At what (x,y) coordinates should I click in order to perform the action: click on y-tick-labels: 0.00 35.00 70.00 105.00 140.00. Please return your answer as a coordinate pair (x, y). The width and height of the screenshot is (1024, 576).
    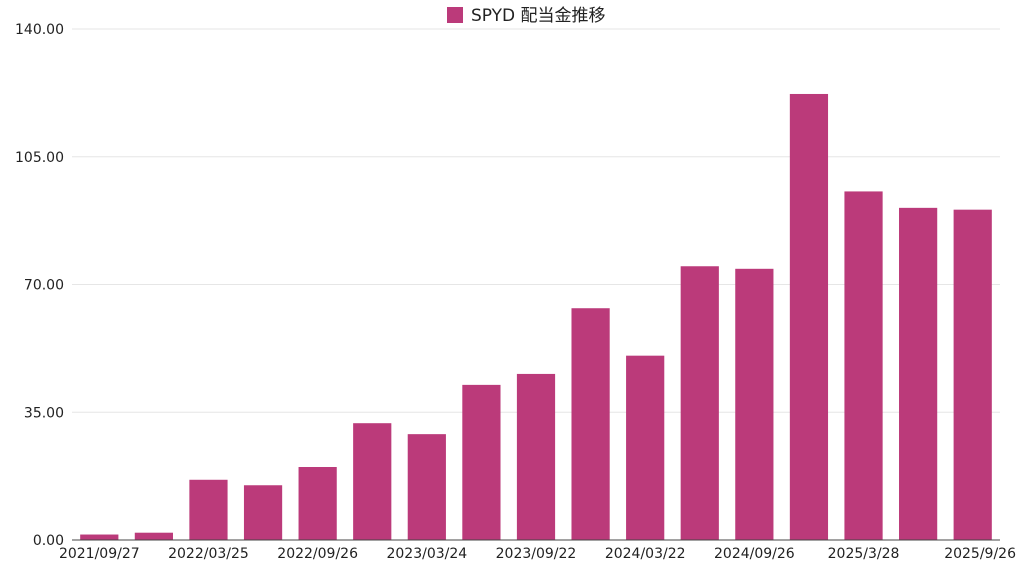
    Looking at the image, I should click on (39, 285).